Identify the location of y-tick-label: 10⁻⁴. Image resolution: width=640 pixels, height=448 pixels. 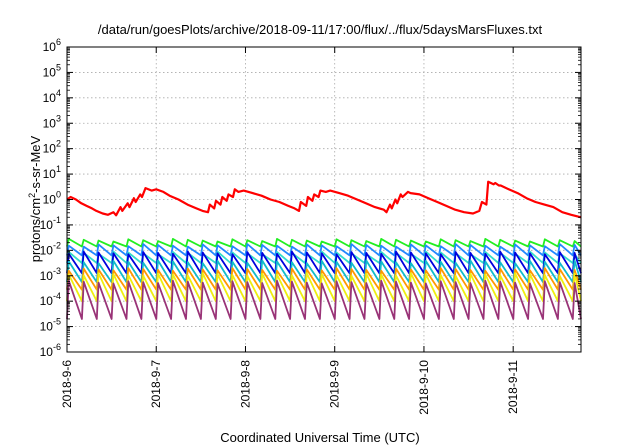
(50, 299).